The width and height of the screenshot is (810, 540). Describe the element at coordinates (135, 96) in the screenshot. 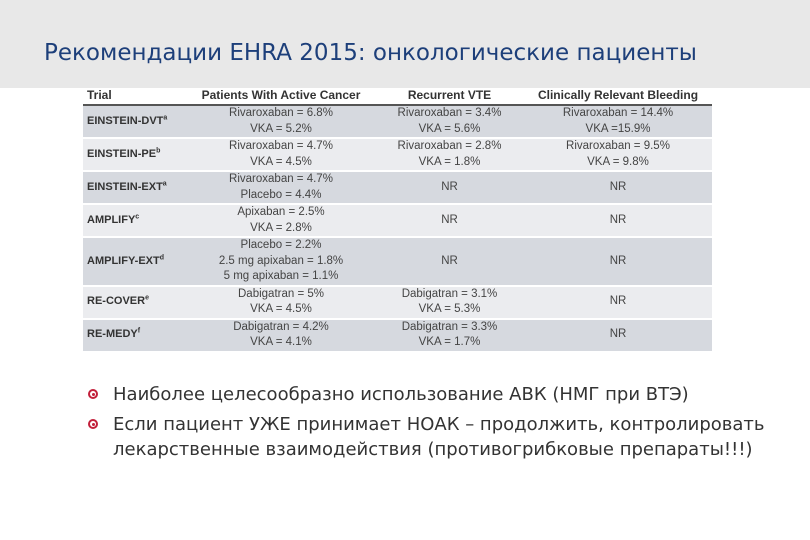

I see `header-trial: Trial` at that location.